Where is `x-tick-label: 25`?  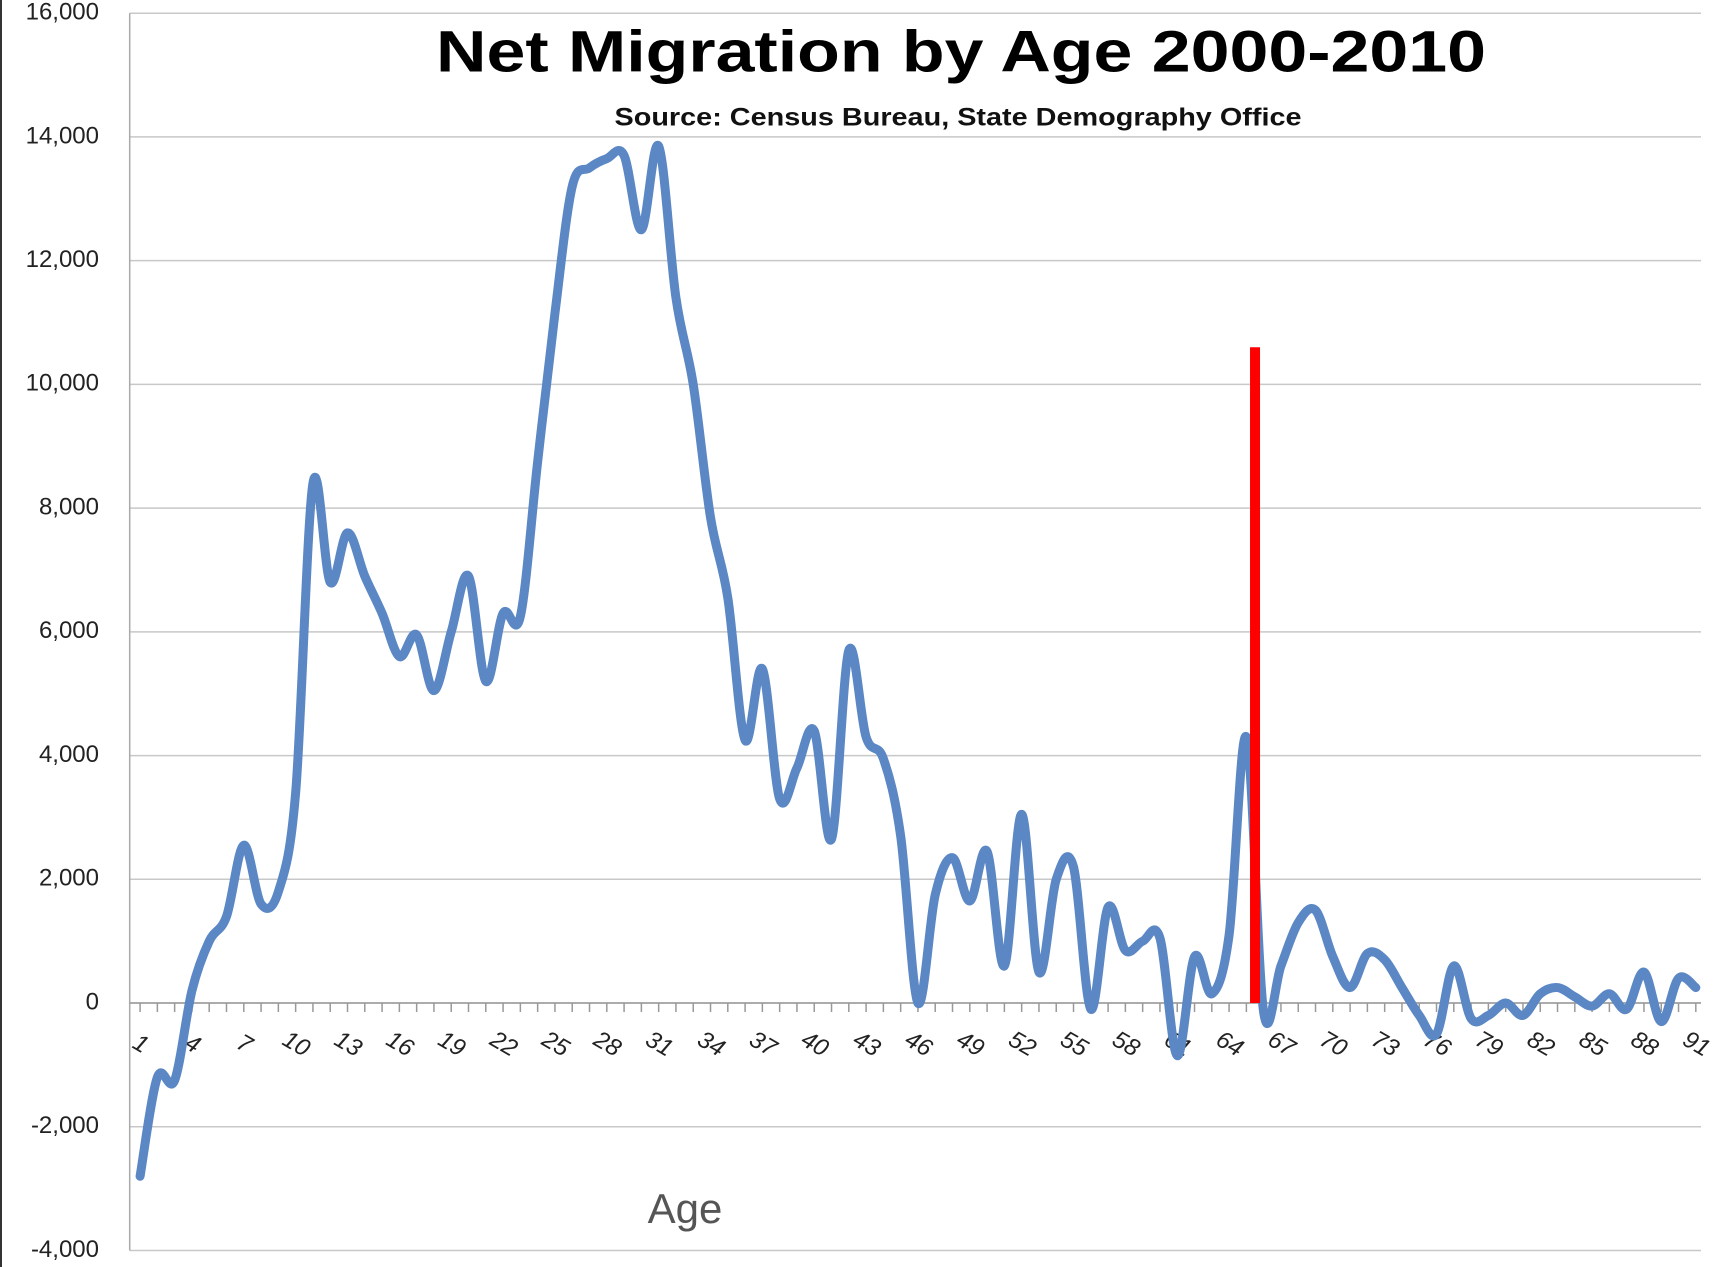 x-tick-label: 25 is located at coordinates (555, 1044).